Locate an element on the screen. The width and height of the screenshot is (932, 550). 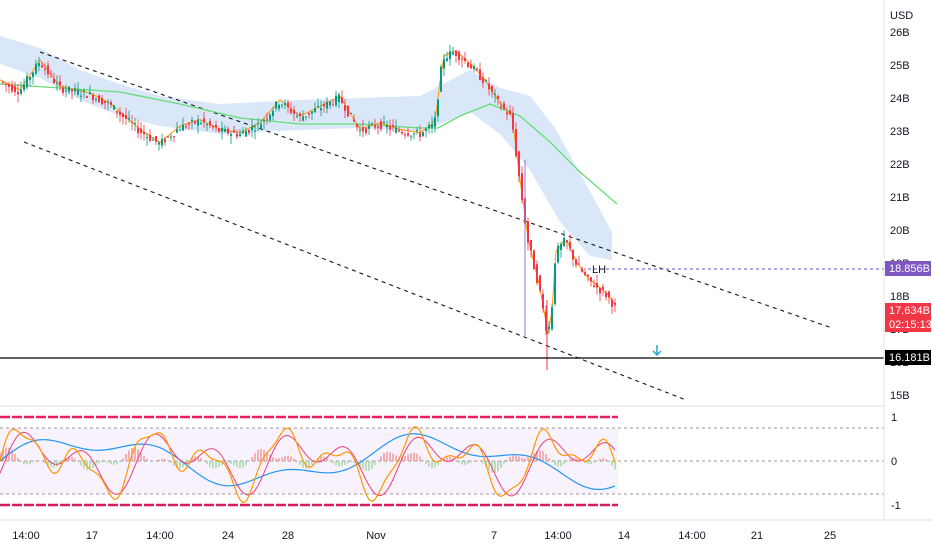
price-tag-label: 16.181B is located at coordinates (909, 358).